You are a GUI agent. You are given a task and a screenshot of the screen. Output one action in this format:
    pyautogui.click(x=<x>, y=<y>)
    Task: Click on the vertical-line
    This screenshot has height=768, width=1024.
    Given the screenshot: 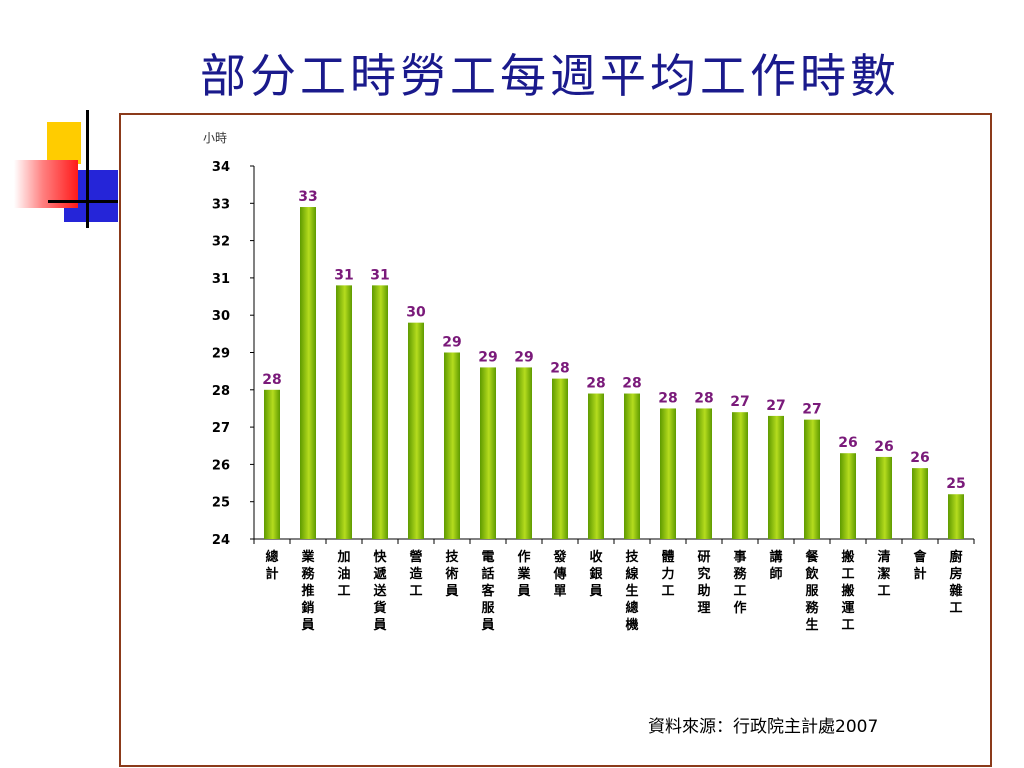 What is the action you would take?
    pyautogui.click(x=87, y=169)
    